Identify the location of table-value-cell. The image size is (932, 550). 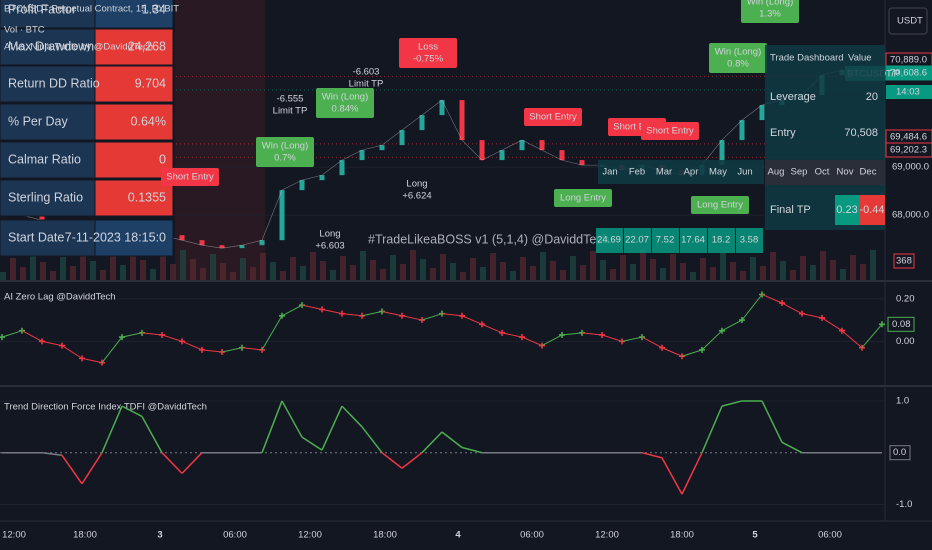
(134, 84).